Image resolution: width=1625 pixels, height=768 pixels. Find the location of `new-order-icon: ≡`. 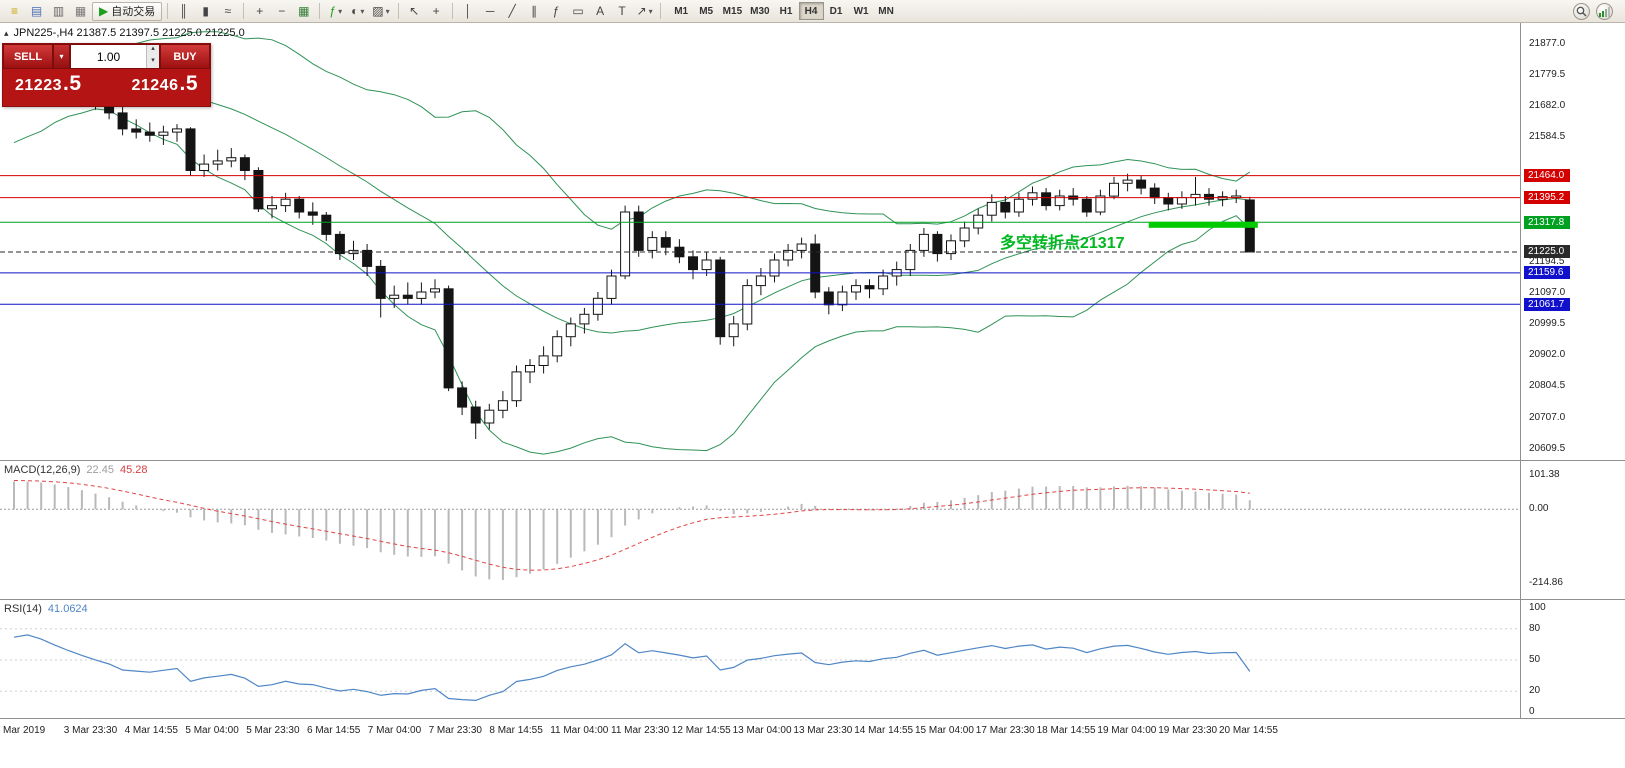

new-order-icon: ≡ is located at coordinates (14, 11).